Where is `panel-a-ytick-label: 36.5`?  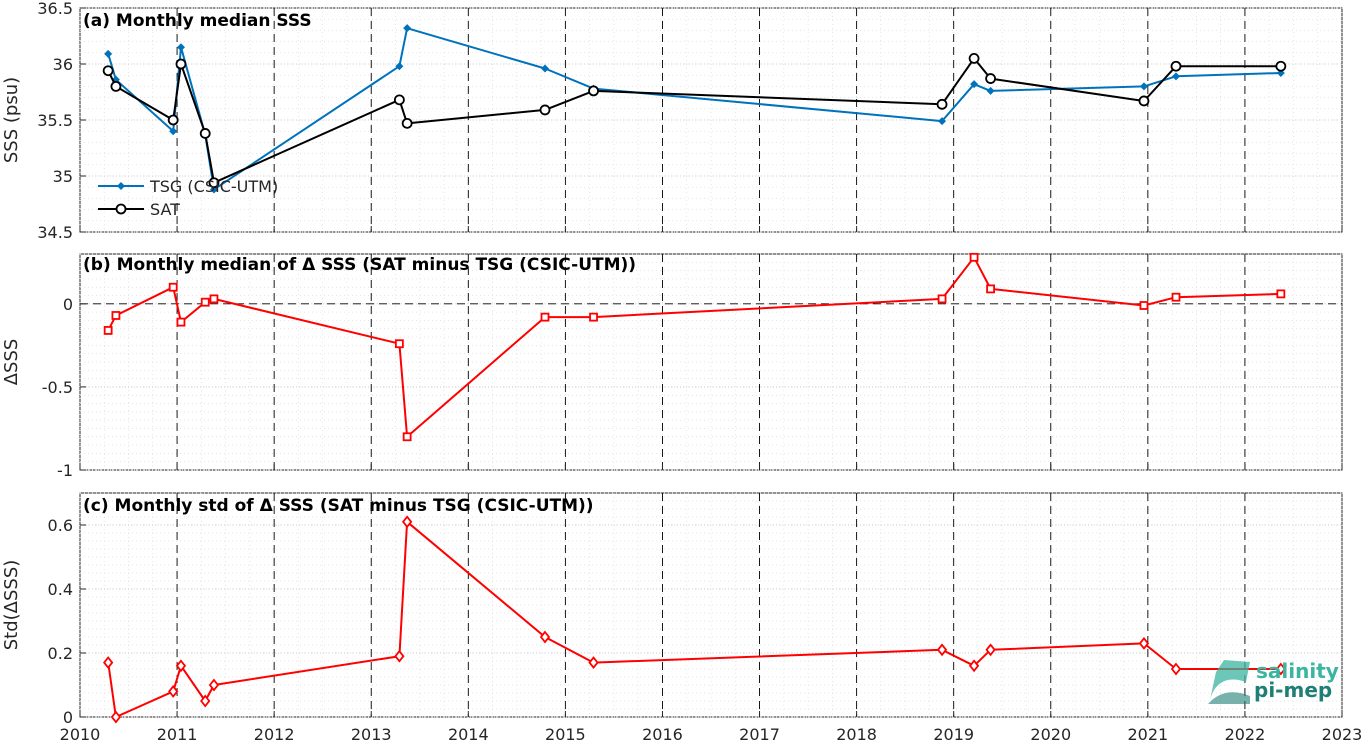 panel-a-ytick-label: 36.5 is located at coordinates (55, 9).